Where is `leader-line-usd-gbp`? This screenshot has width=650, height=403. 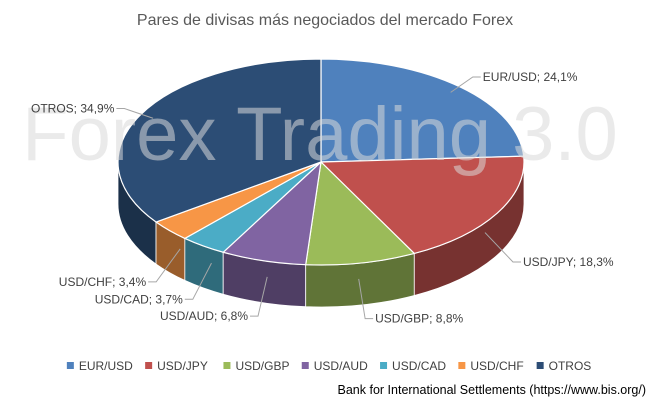
leader-line-usd-gbp is located at coordinates (366, 299).